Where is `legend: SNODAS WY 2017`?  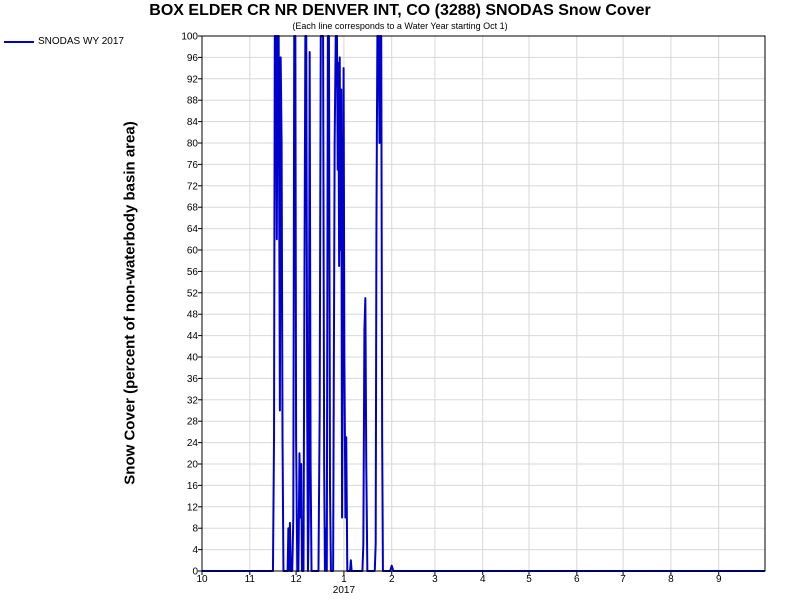
legend: SNODAS WY 2017 is located at coordinates (64, 41).